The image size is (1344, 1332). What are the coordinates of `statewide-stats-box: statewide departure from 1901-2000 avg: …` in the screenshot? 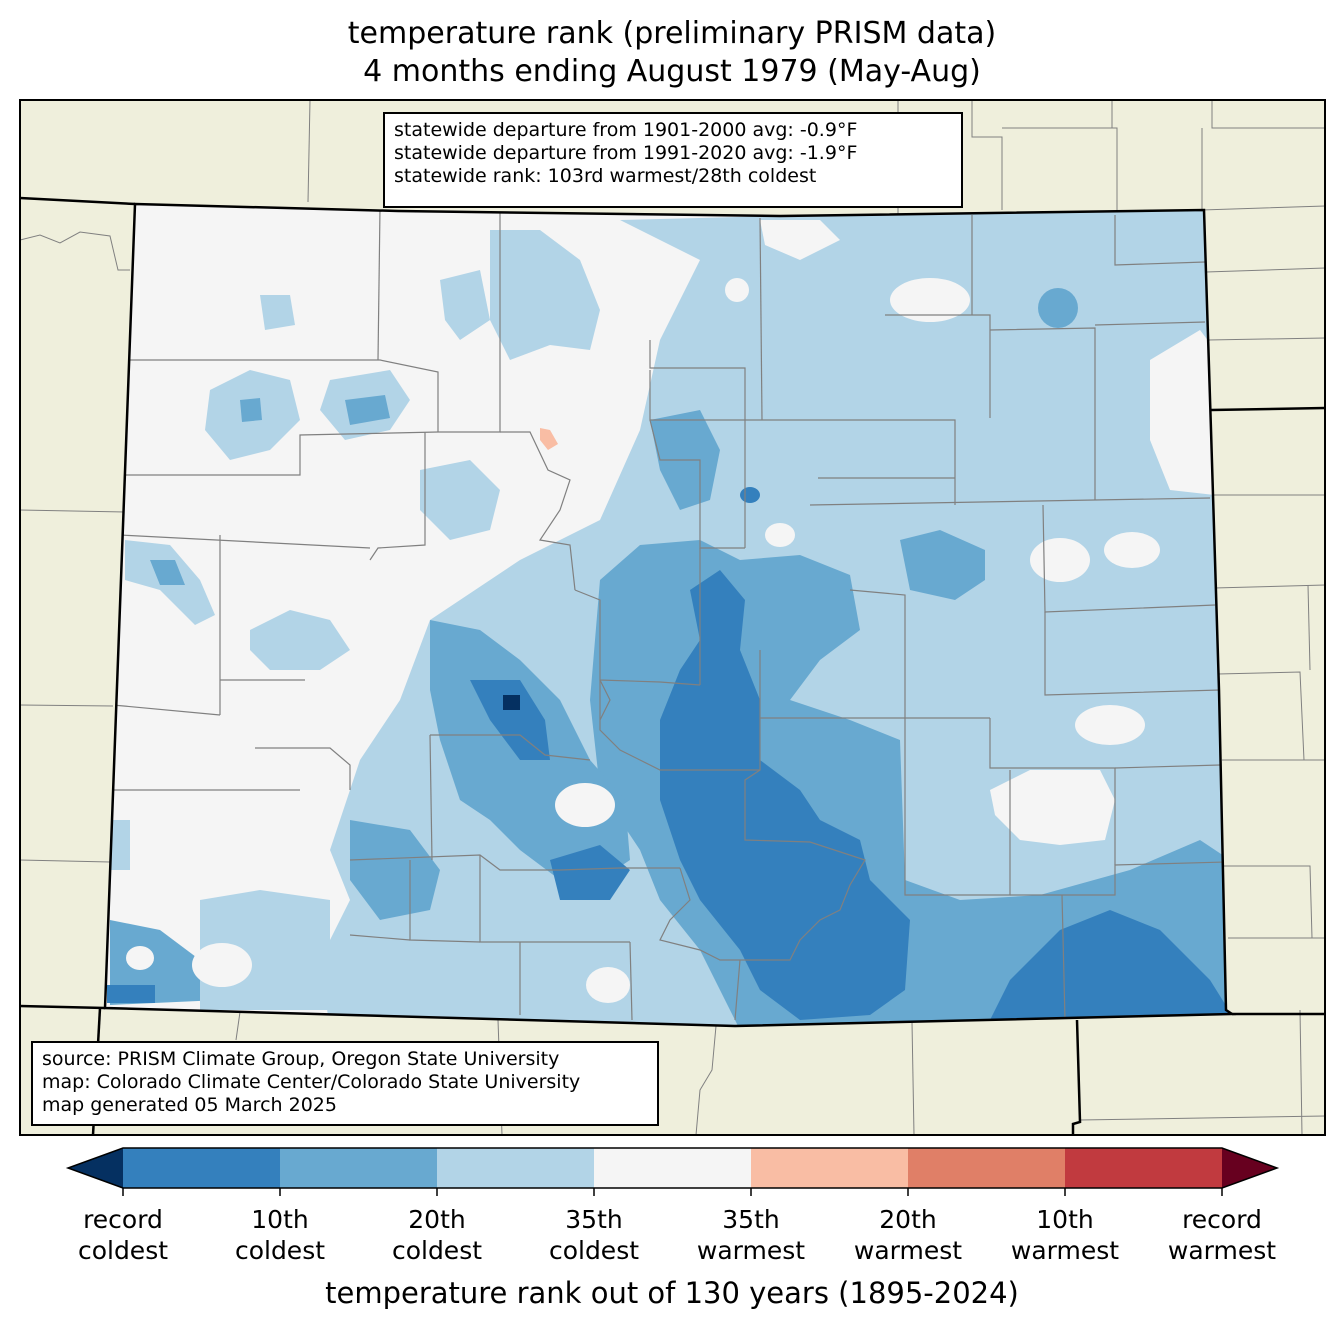 It's located at (673, 160).